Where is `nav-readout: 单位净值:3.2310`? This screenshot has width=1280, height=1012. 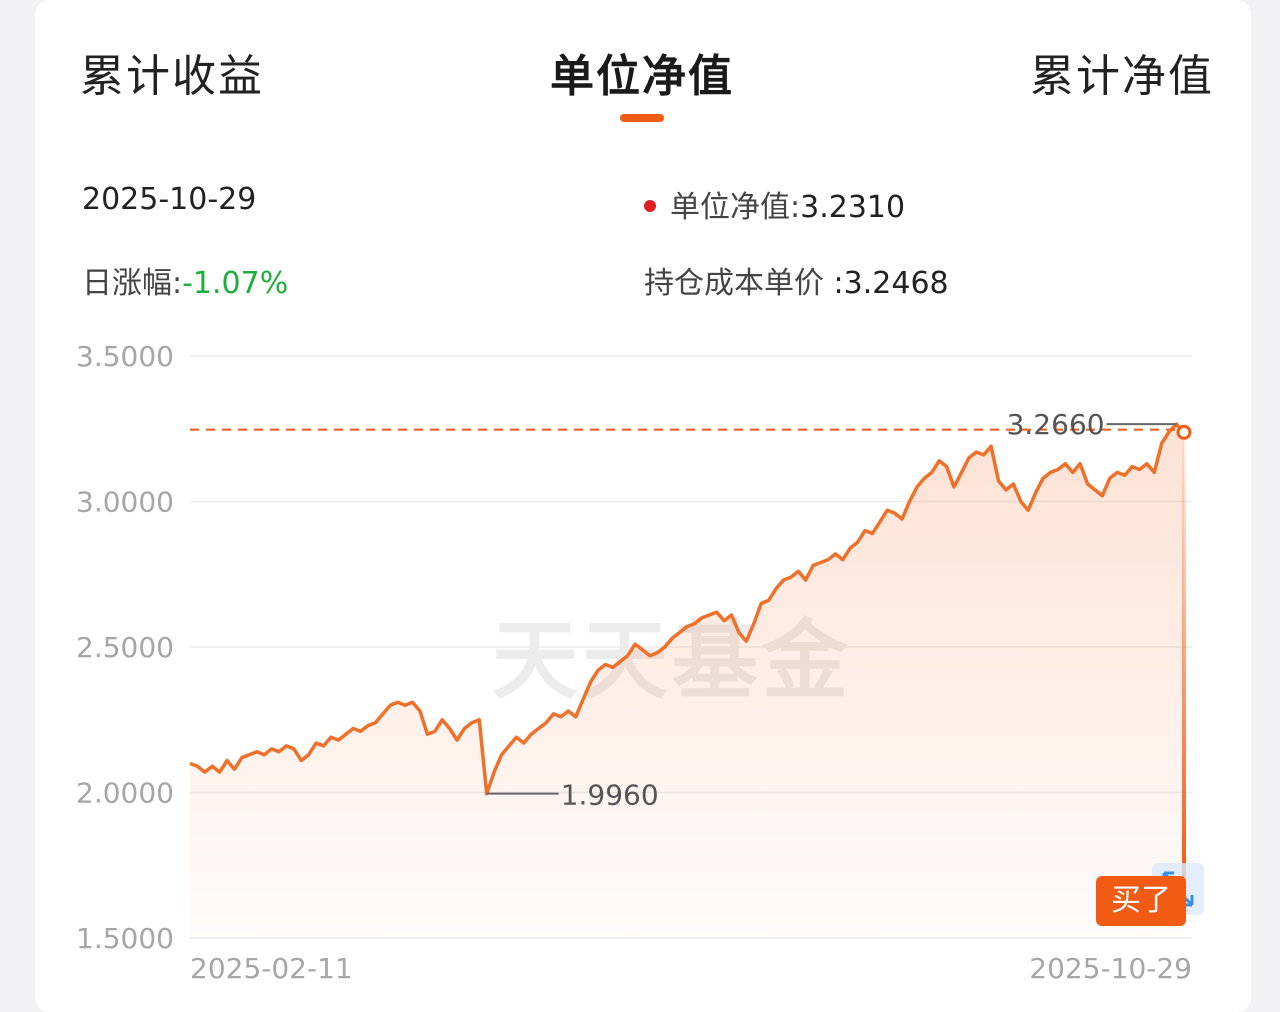
nav-readout: 单位净值:3.2310 is located at coordinates (774, 204).